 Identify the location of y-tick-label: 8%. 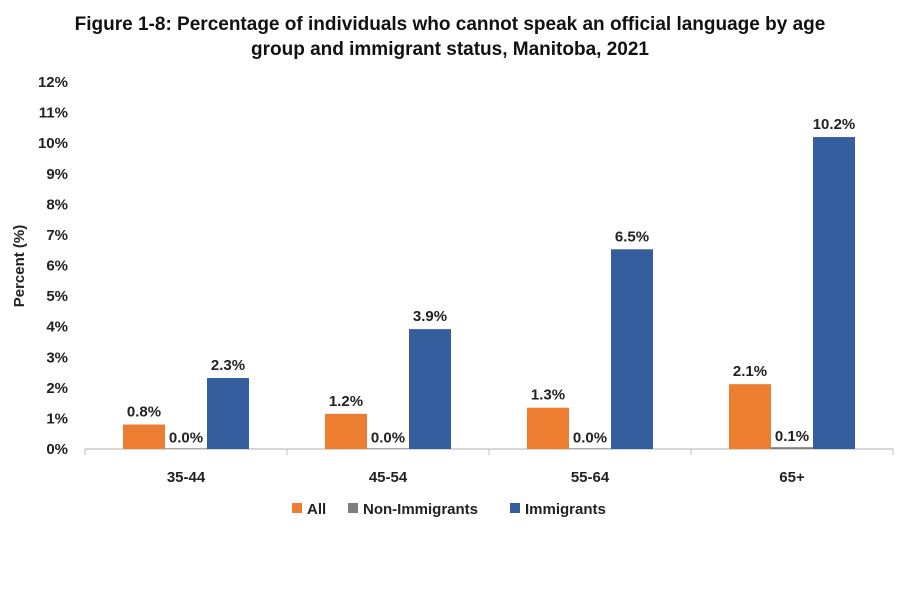
(57, 204).